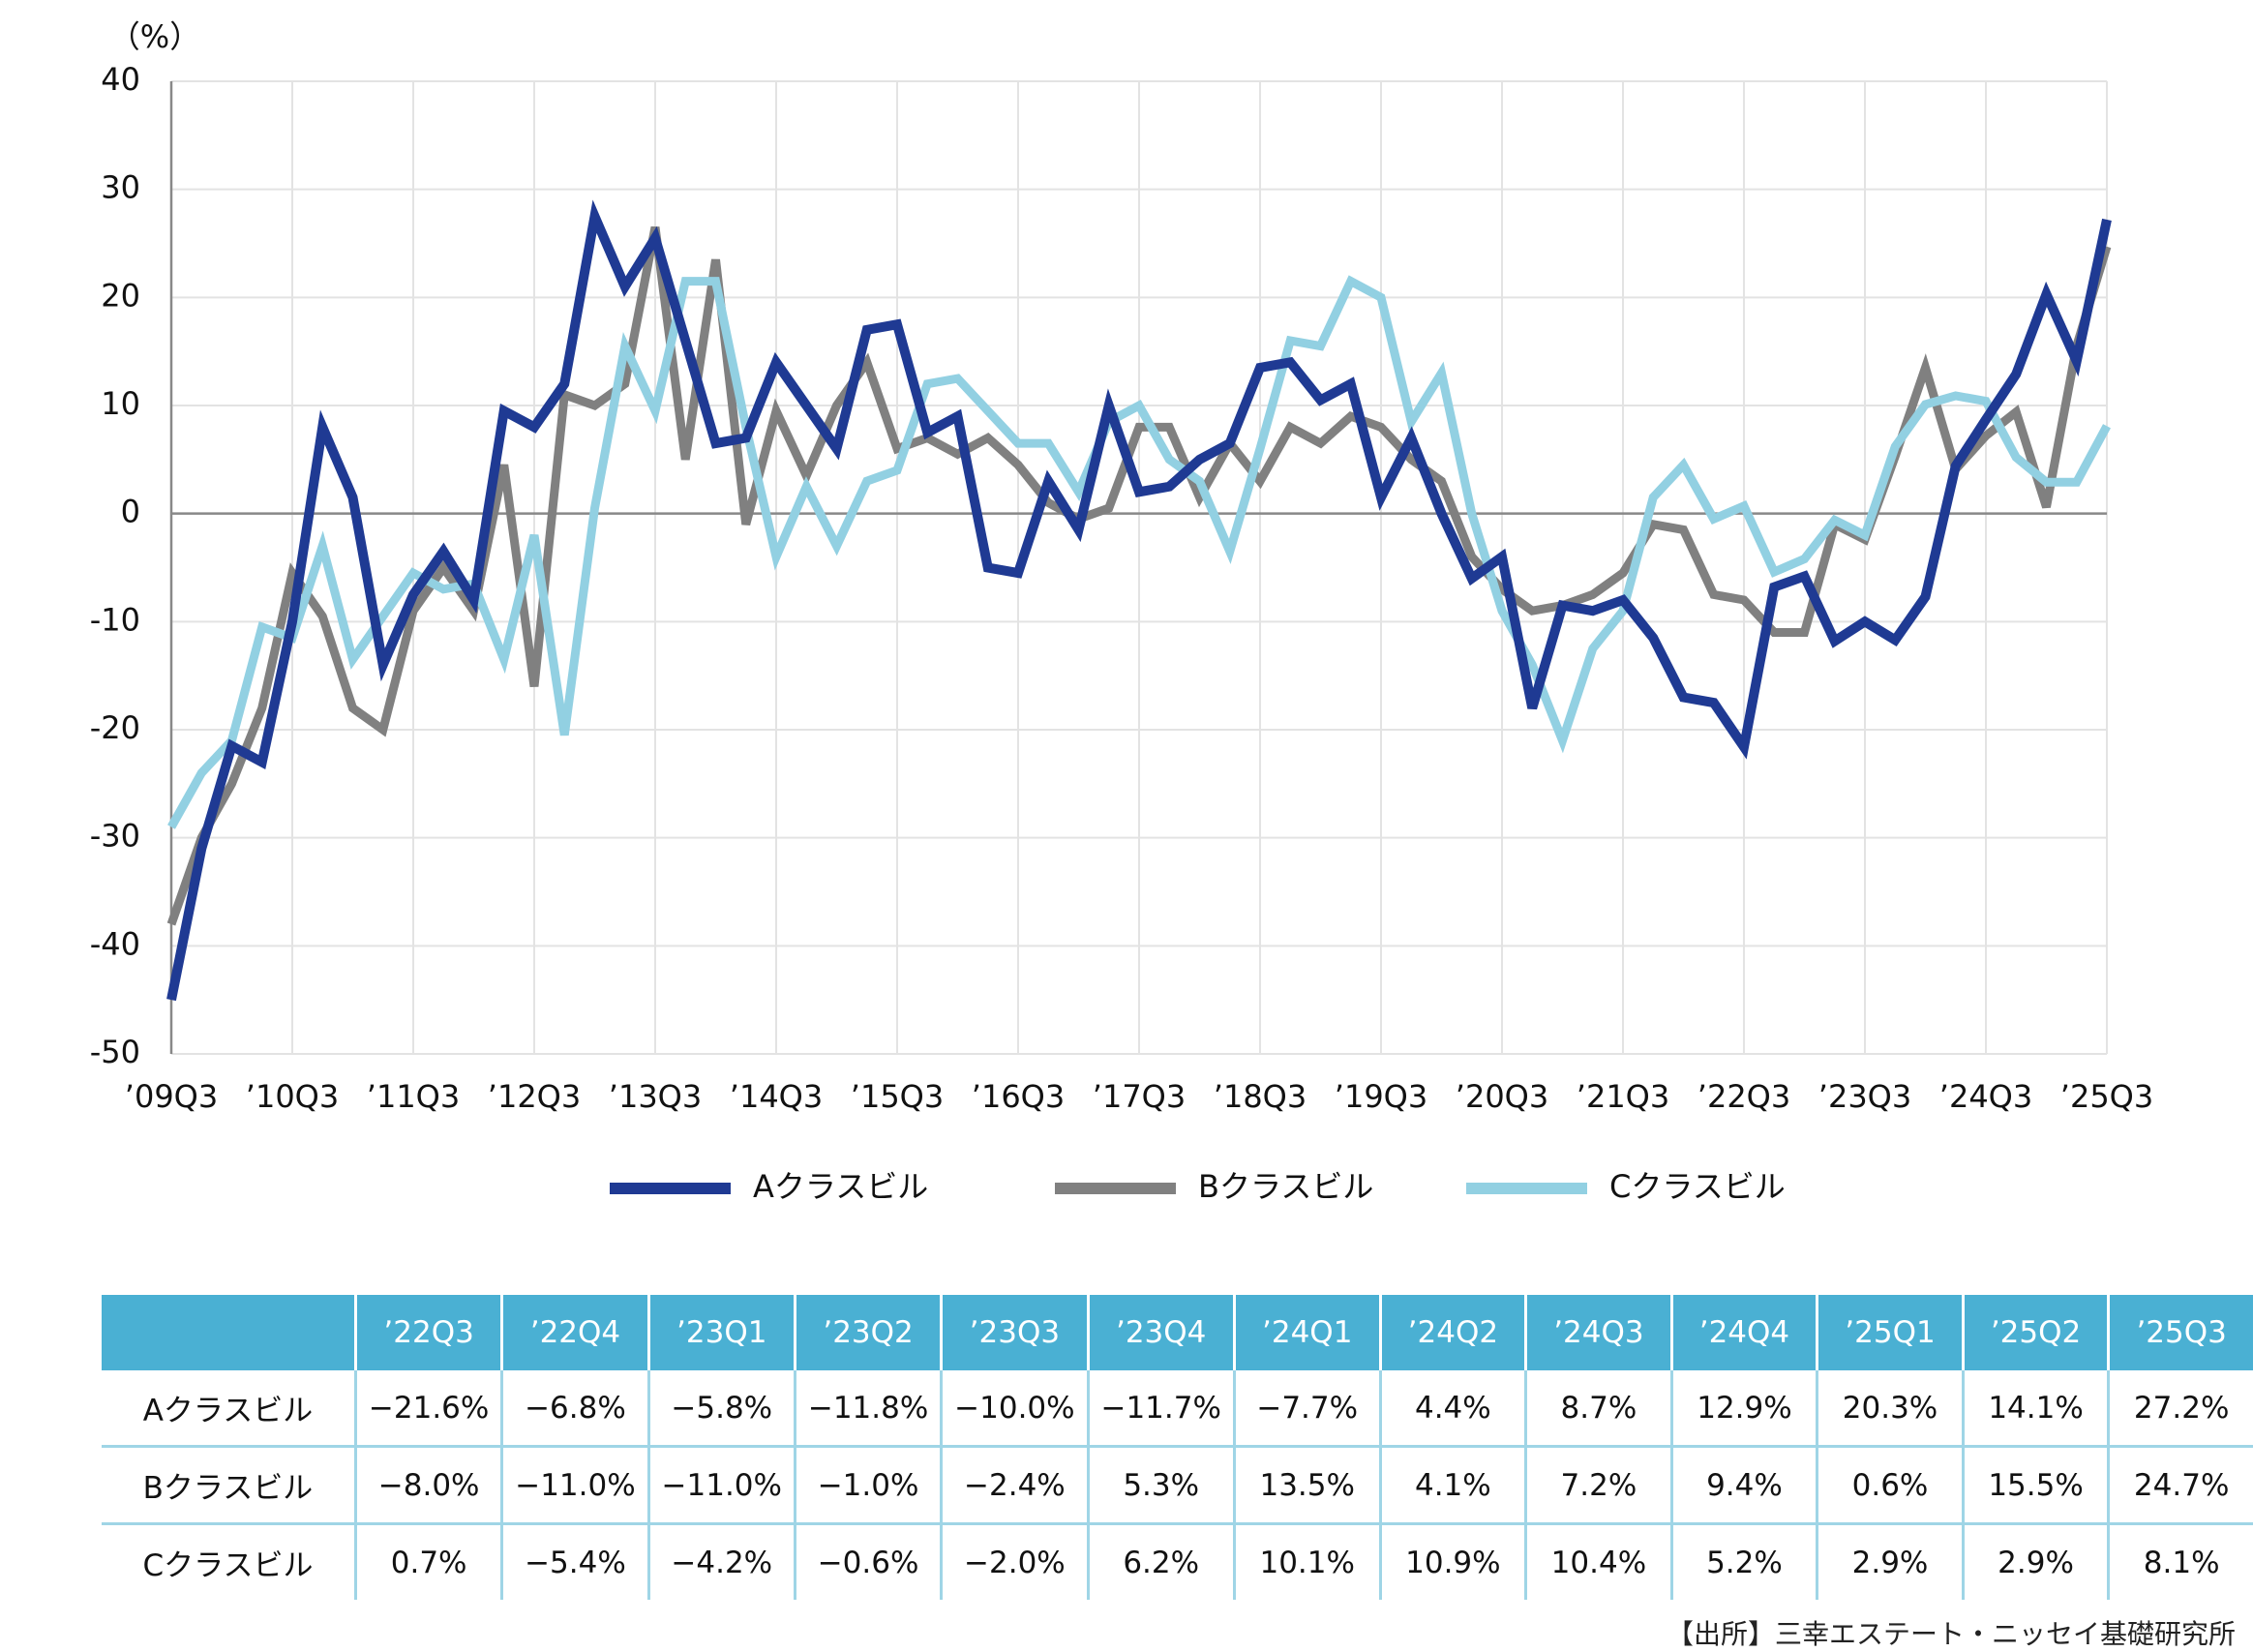 The image size is (2253, 1652). What do you see at coordinates (229, 1562) in the screenshot?
I see `row-label: Cクラスビル` at bounding box center [229, 1562].